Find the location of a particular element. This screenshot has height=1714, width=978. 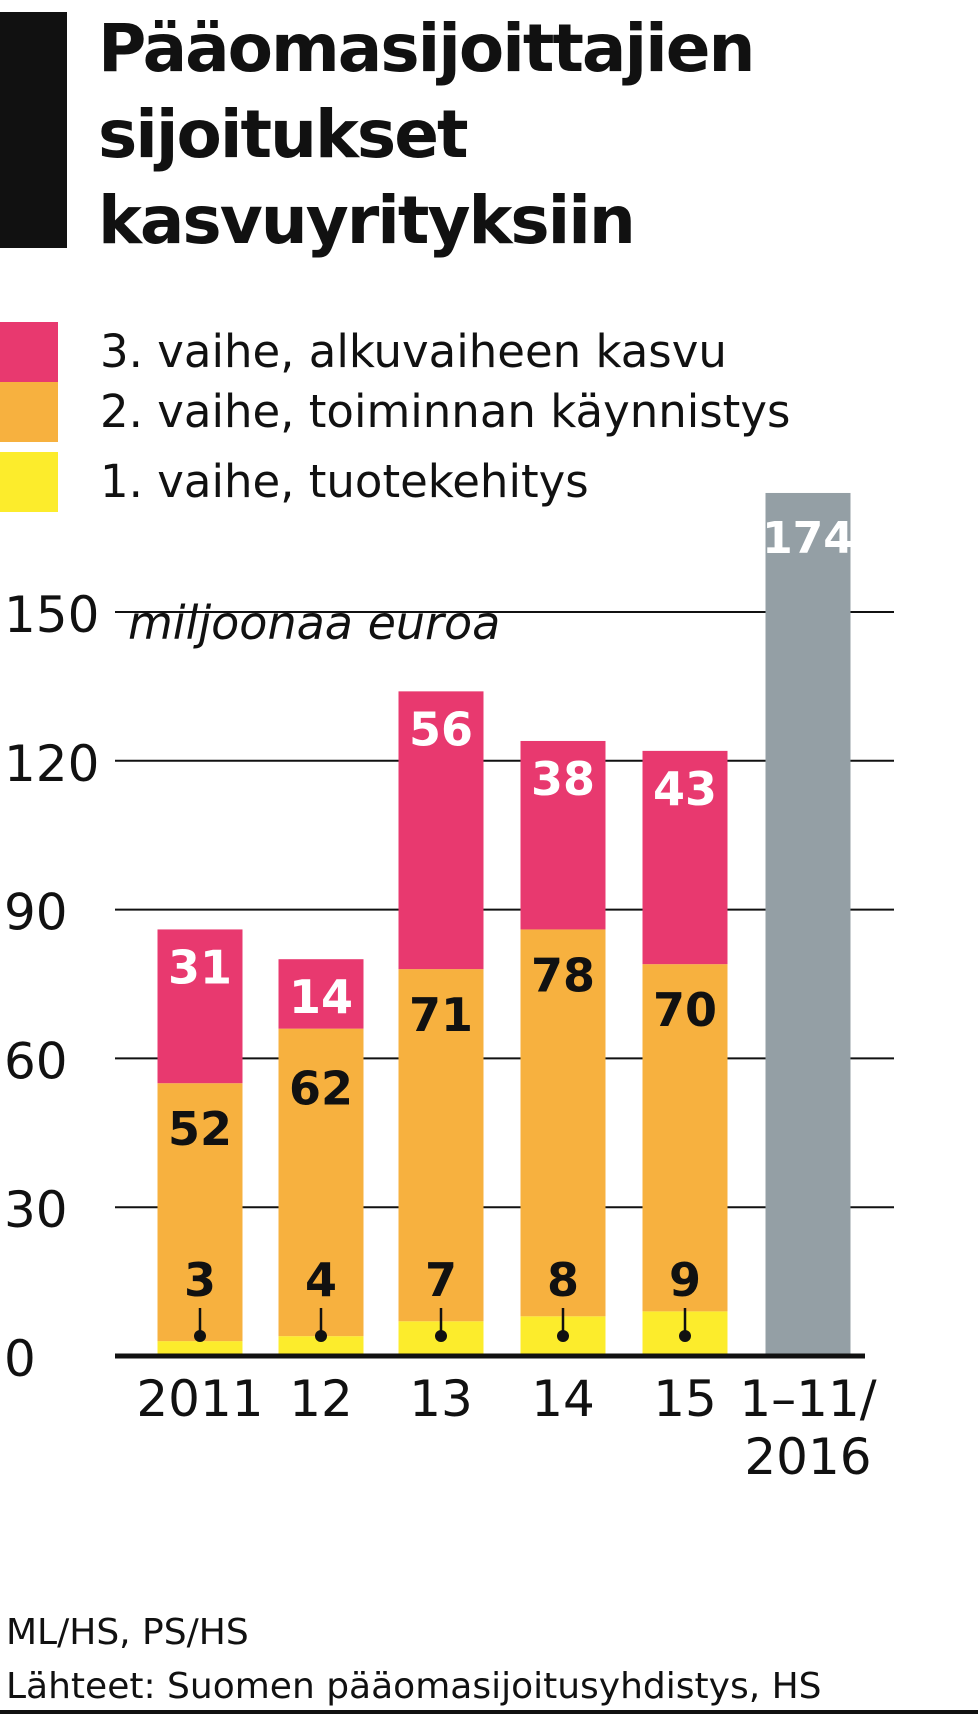

y-tick-label: 150 is located at coordinates (51, 615).